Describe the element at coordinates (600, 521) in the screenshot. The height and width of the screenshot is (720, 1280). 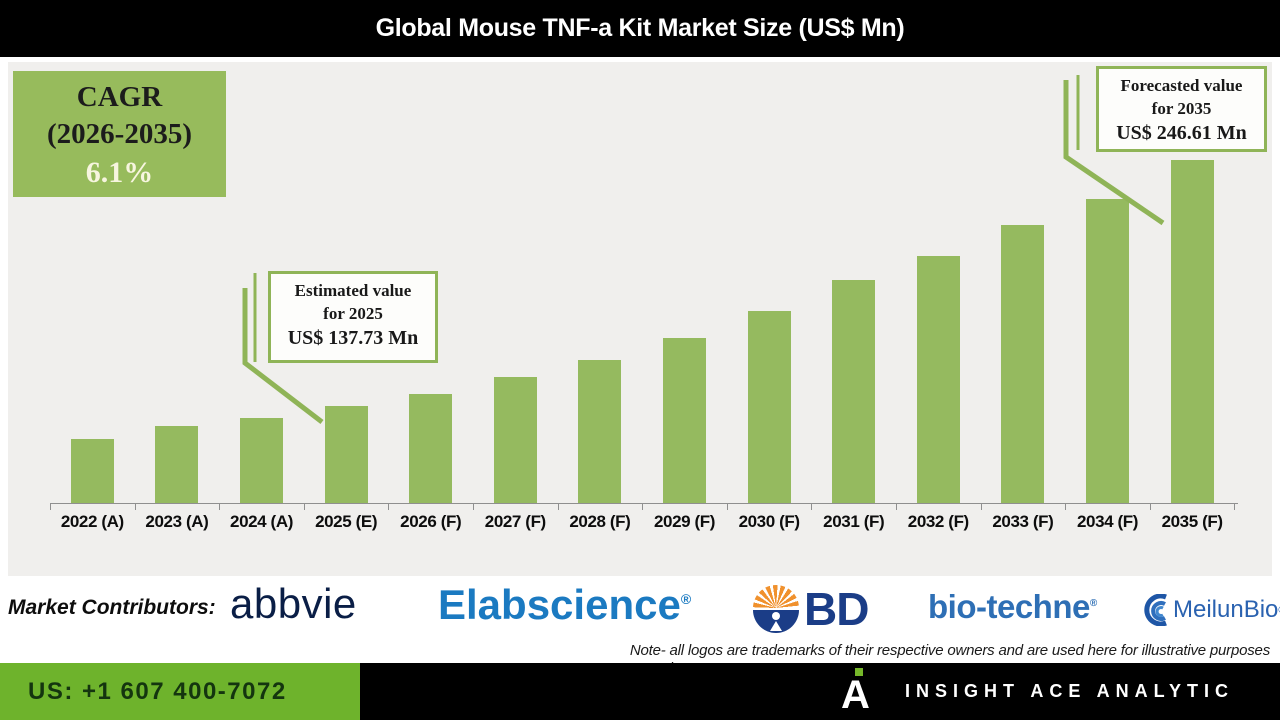
I see `x-axis-label: 2028 (F)` at that location.